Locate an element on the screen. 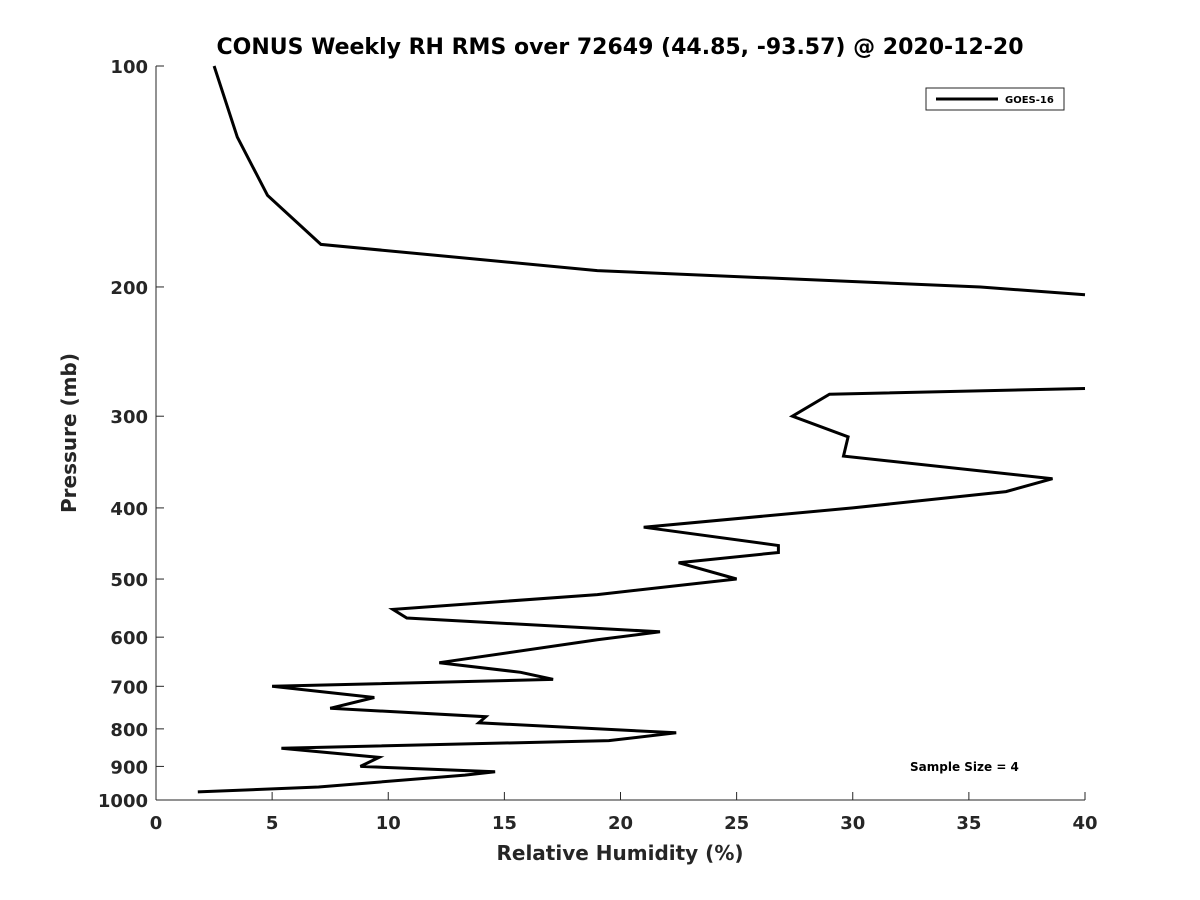  x-tick-label: 10 is located at coordinates (388, 823).